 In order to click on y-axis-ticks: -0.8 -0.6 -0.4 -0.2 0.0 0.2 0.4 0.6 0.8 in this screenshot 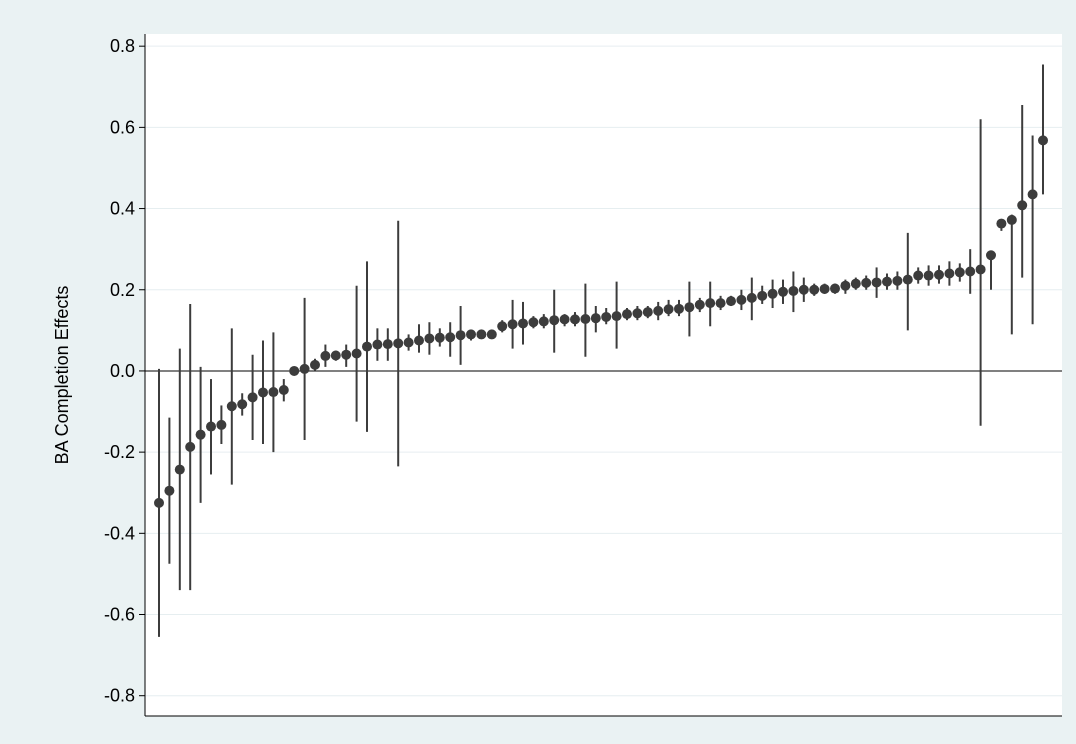, I will do `click(124, 371)`.